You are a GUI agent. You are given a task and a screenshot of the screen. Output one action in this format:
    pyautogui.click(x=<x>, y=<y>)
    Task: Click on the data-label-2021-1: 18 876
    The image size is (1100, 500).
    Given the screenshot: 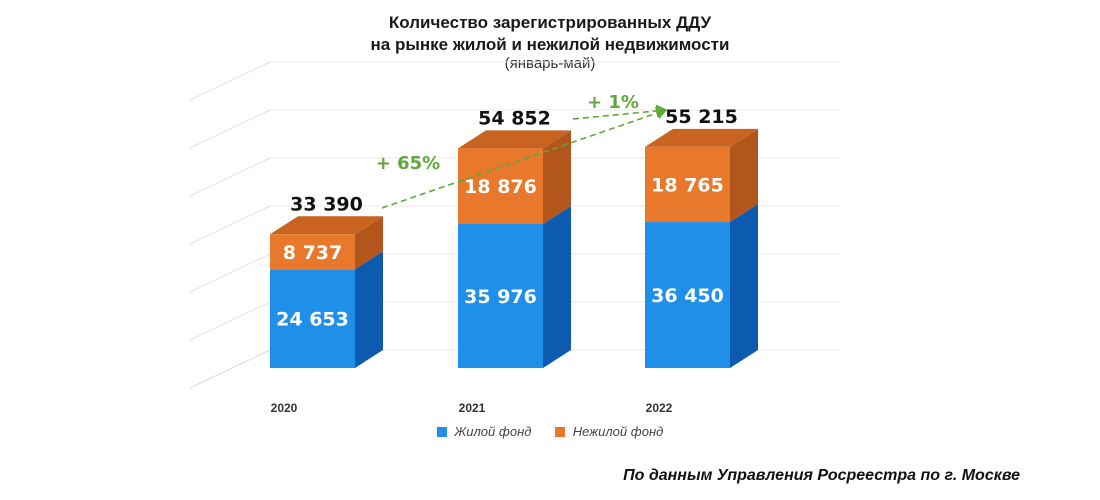 What is the action you would take?
    pyautogui.click(x=500, y=187)
    